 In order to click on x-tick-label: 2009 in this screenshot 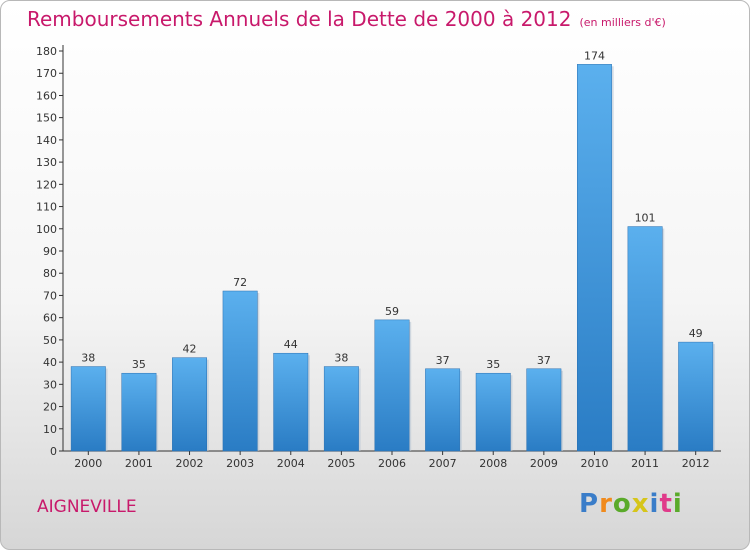, I will do `click(544, 463)`.